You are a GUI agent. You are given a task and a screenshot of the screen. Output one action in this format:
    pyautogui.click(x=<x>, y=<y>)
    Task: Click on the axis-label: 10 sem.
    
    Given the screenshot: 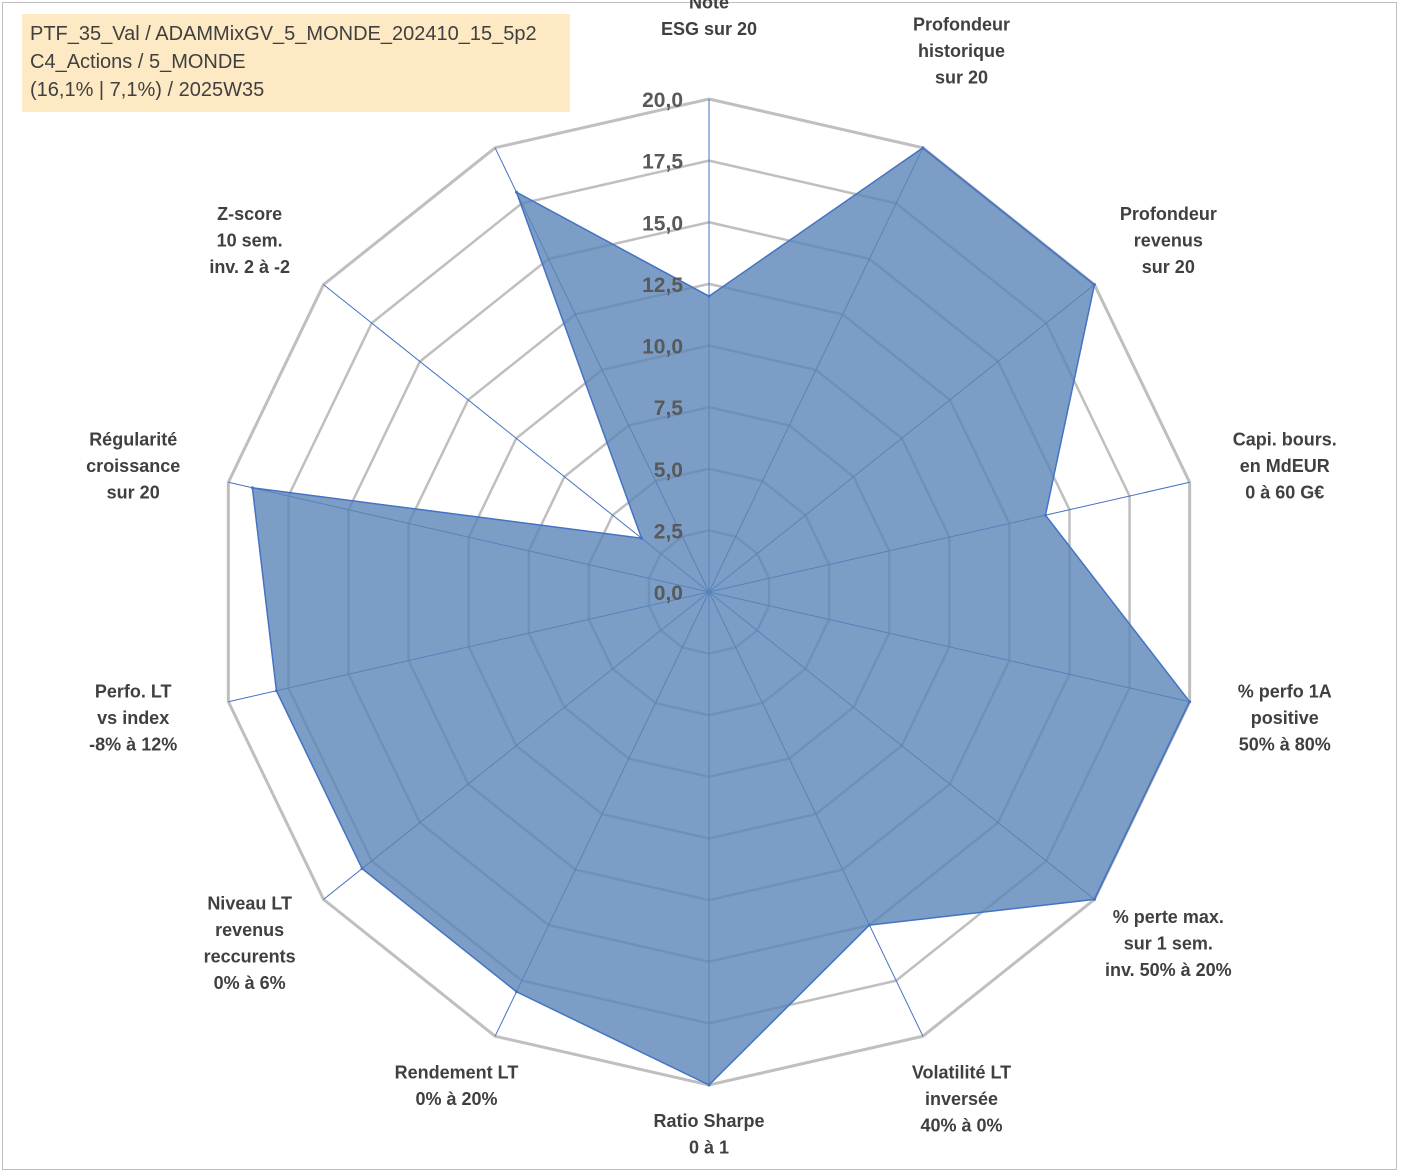 What is the action you would take?
    pyautogui.click(x=250, y=241)
    